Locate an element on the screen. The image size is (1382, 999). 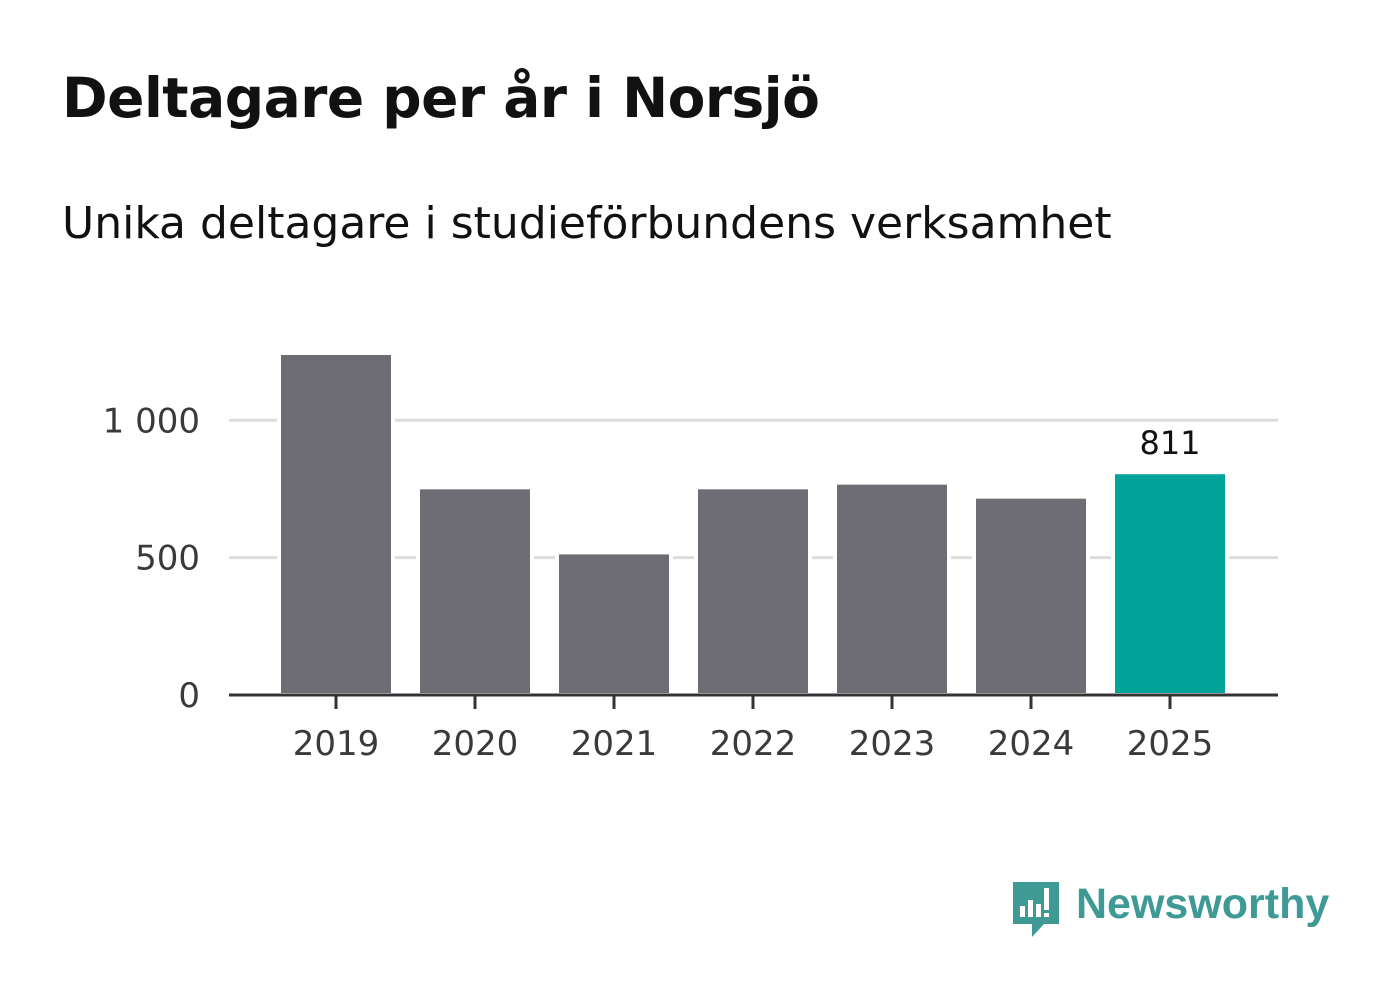
y-tick-label: 0 is located at coordinates (189, 696).